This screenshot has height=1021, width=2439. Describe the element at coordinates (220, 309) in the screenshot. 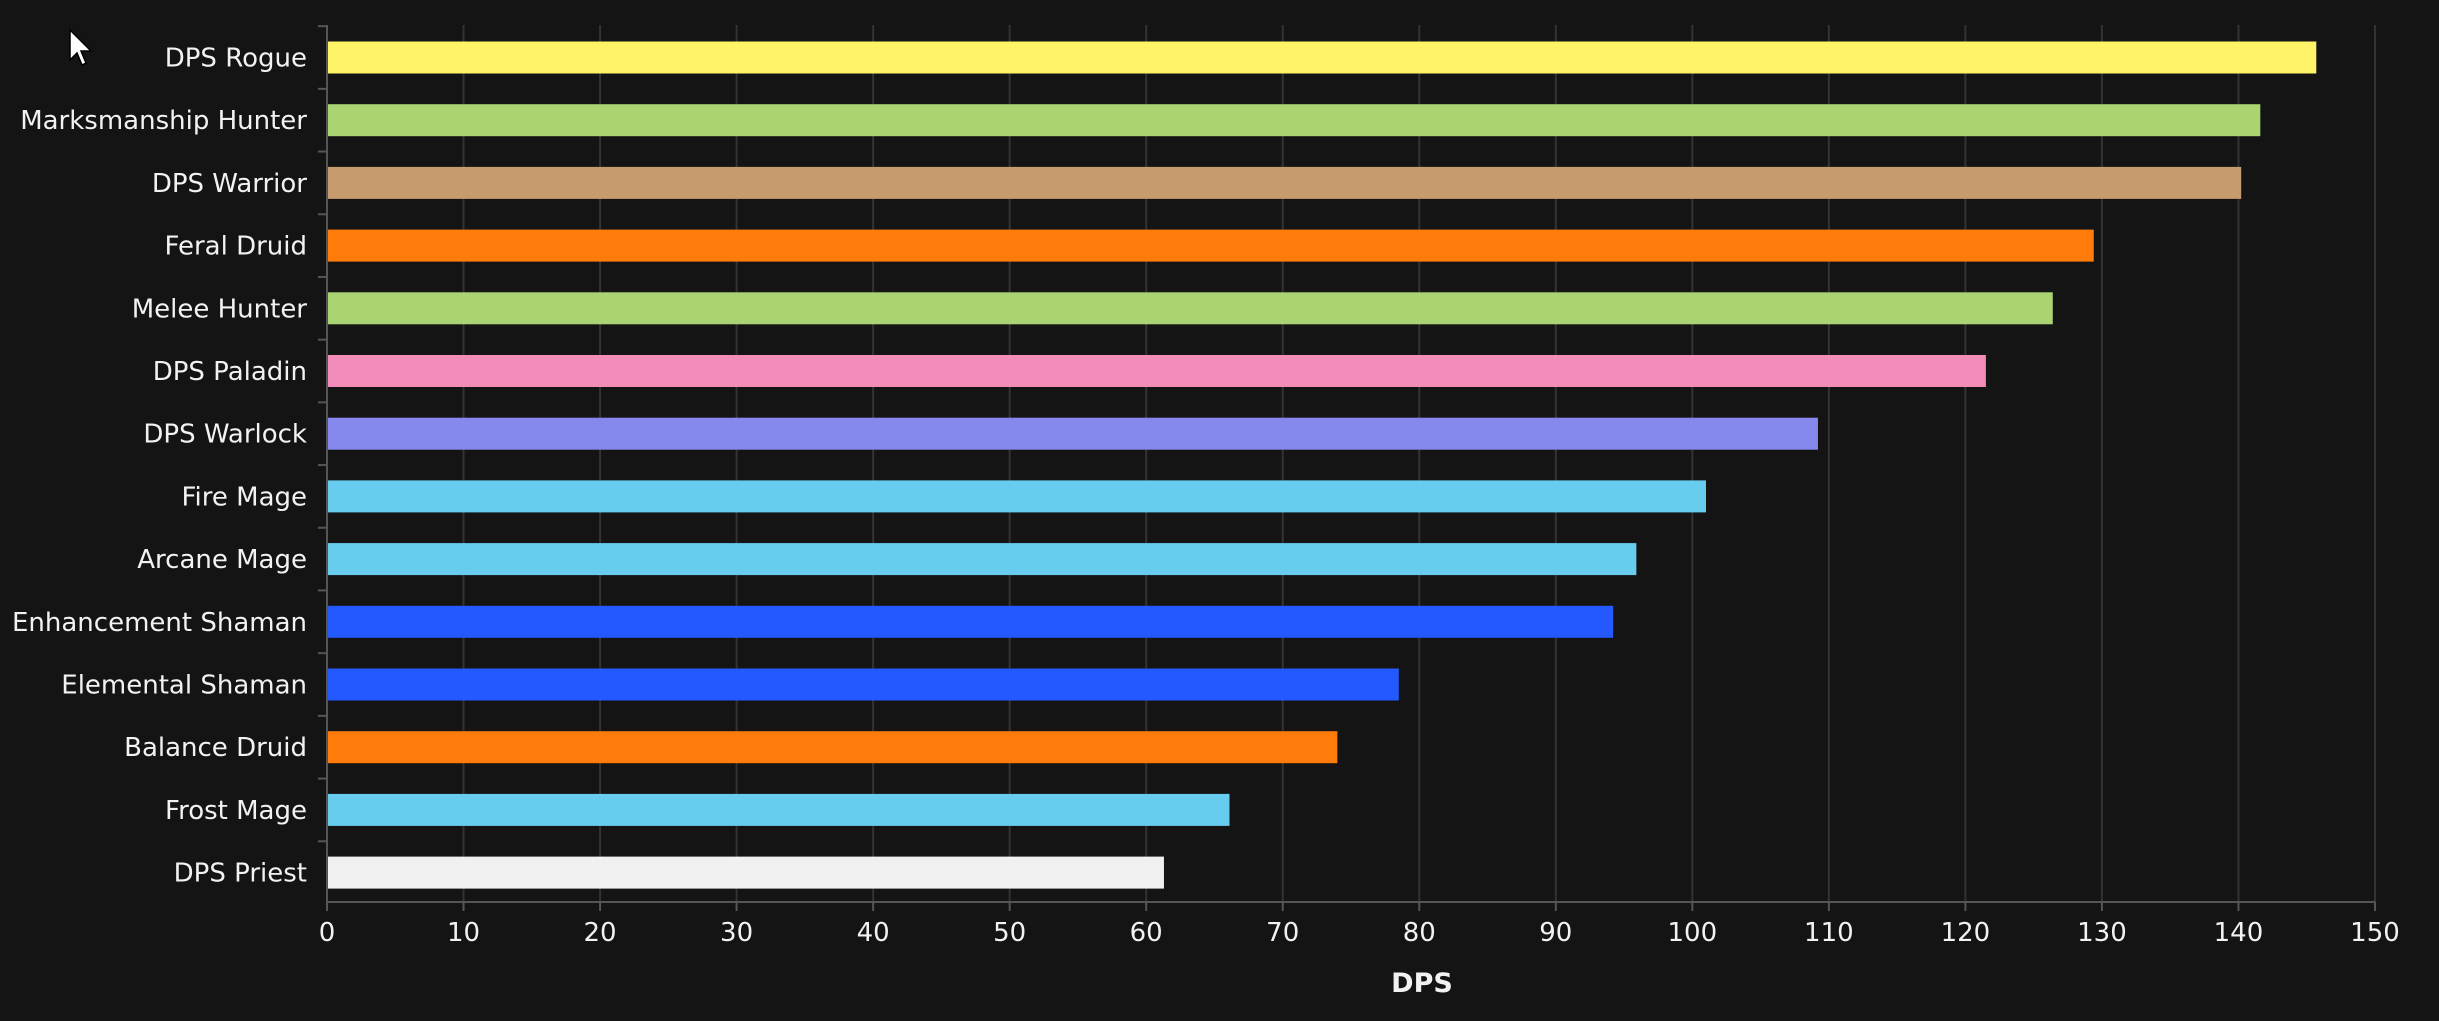

I see `category-label: Melee Hunter` at that location.